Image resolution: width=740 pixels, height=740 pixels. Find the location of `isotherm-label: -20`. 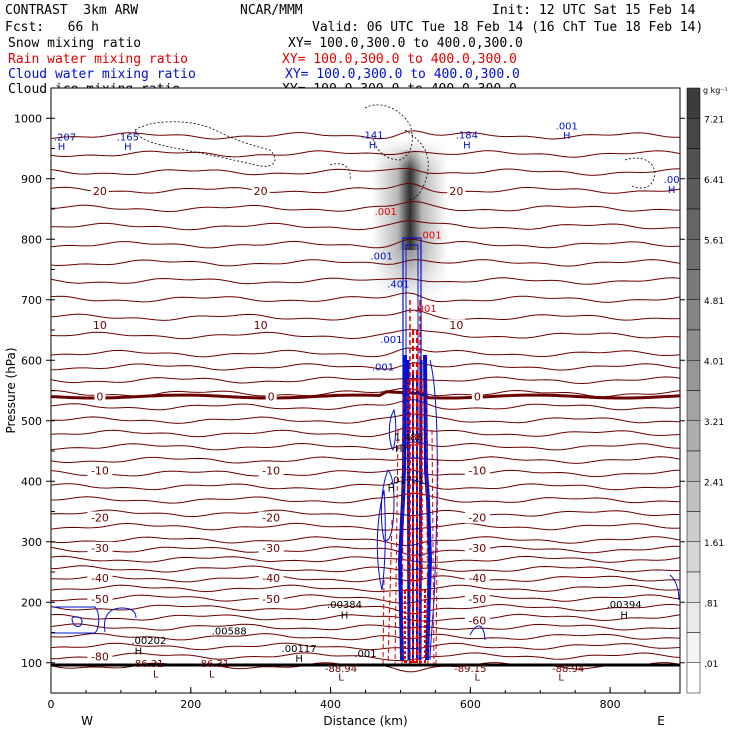

isotherm-label: -20 is located at coordinates (477, 518).